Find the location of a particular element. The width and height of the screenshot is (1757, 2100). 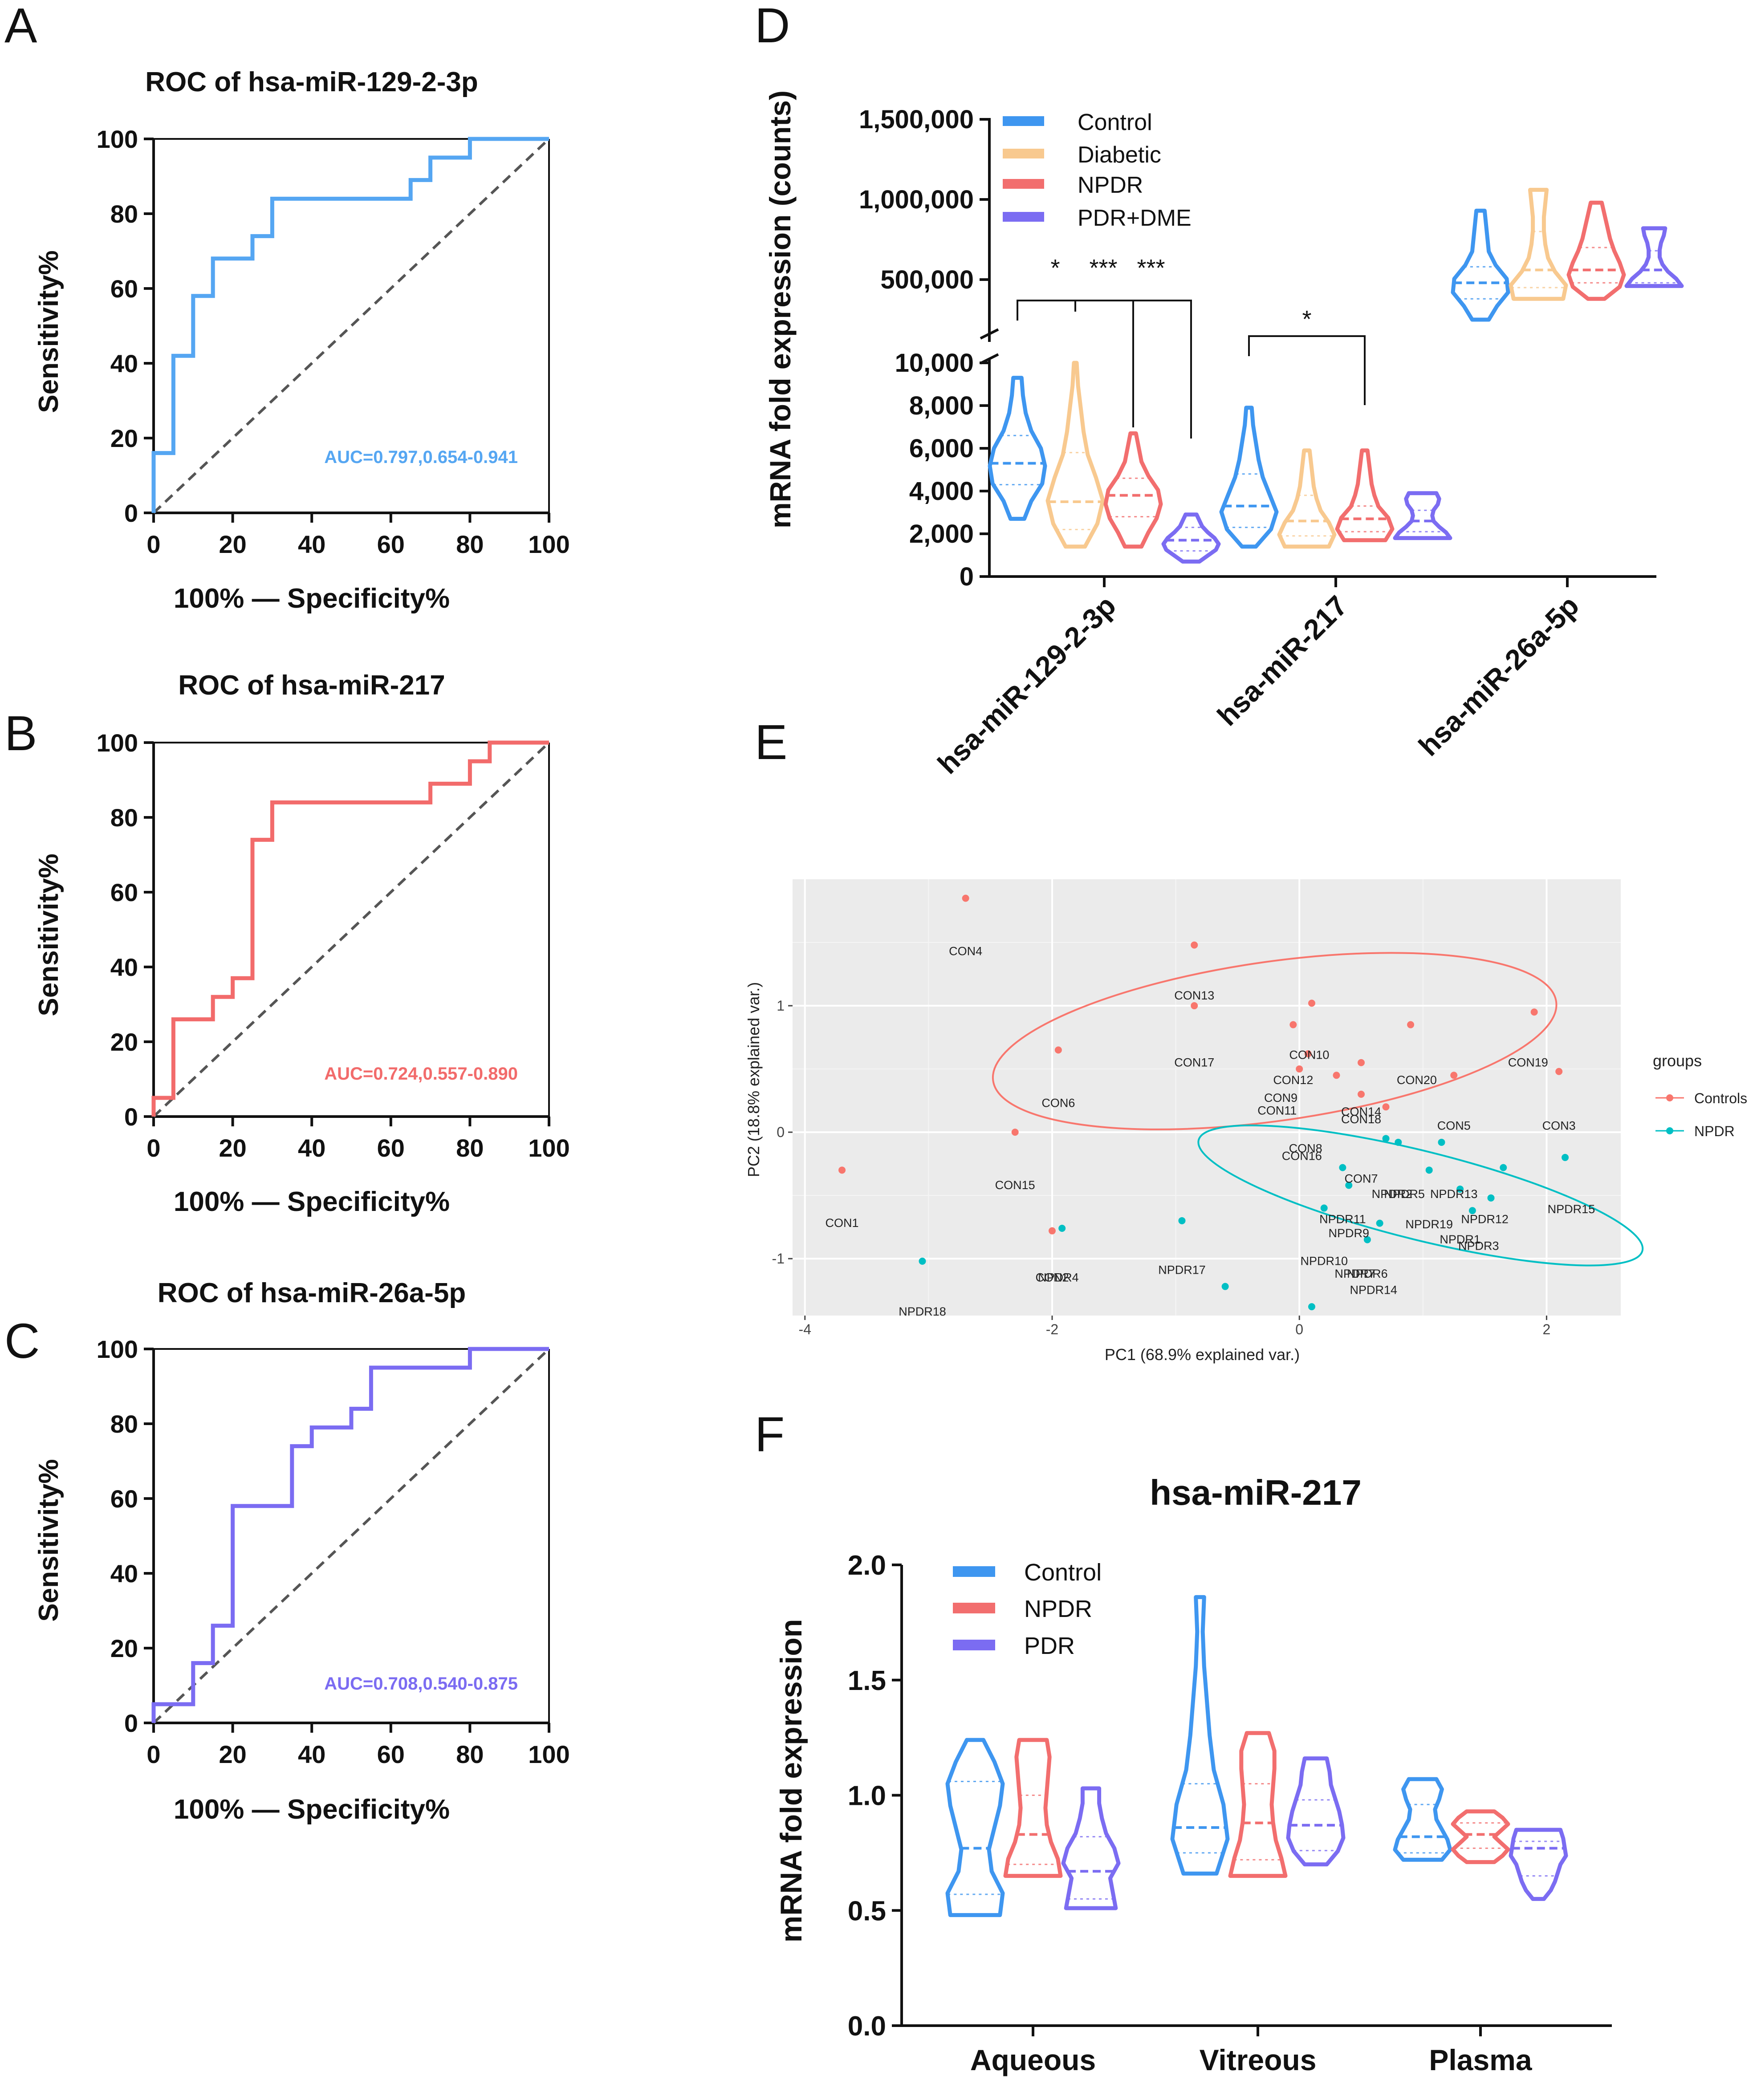

roc-a-x-tick-label: 20 is located at coordinates (232, 544).